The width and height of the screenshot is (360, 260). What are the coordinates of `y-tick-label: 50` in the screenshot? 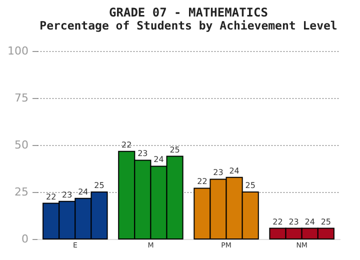 It's located at (21, 145).